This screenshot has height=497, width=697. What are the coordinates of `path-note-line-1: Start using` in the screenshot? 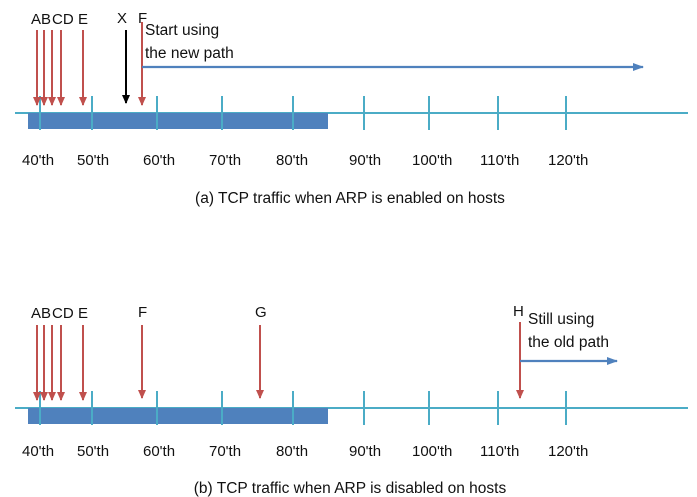 It's located at (182, 30).